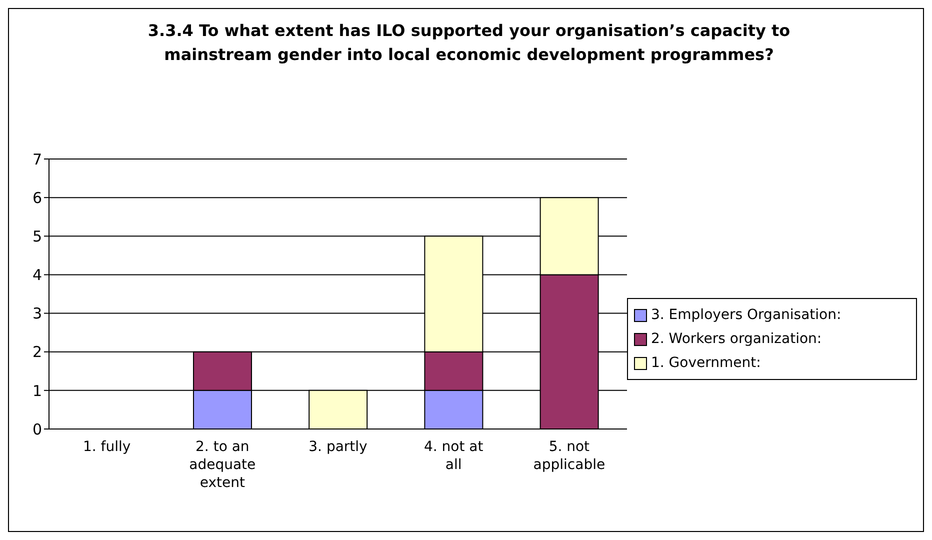 The image size is (932, 540). I want to click on y-tick-label: 5, so click(37, 236).